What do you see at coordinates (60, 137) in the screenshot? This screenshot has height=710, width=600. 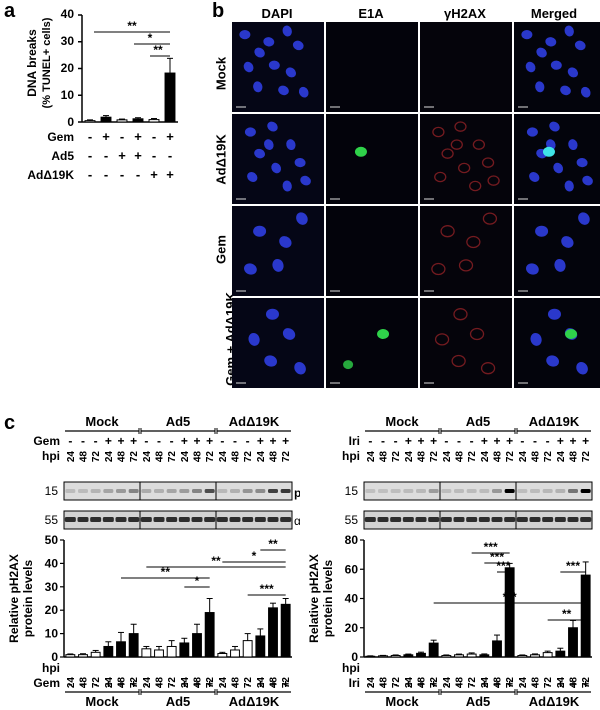 I see `panel-a-row-gem: Gem` at bounding box center [60, 137].